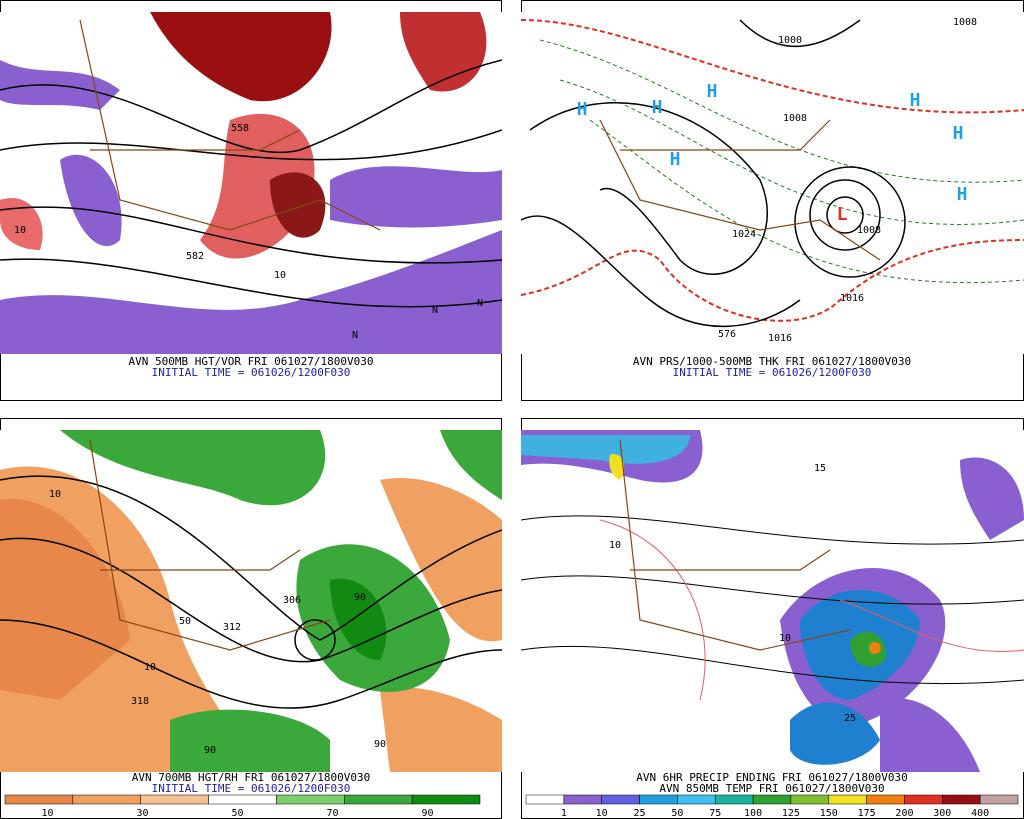 This screenshot has width=1024, height=819. What do you see at coordinates (791, 813) in the screenshot?
I see `colorbar-label: 125` at bounding box center [791, 813].